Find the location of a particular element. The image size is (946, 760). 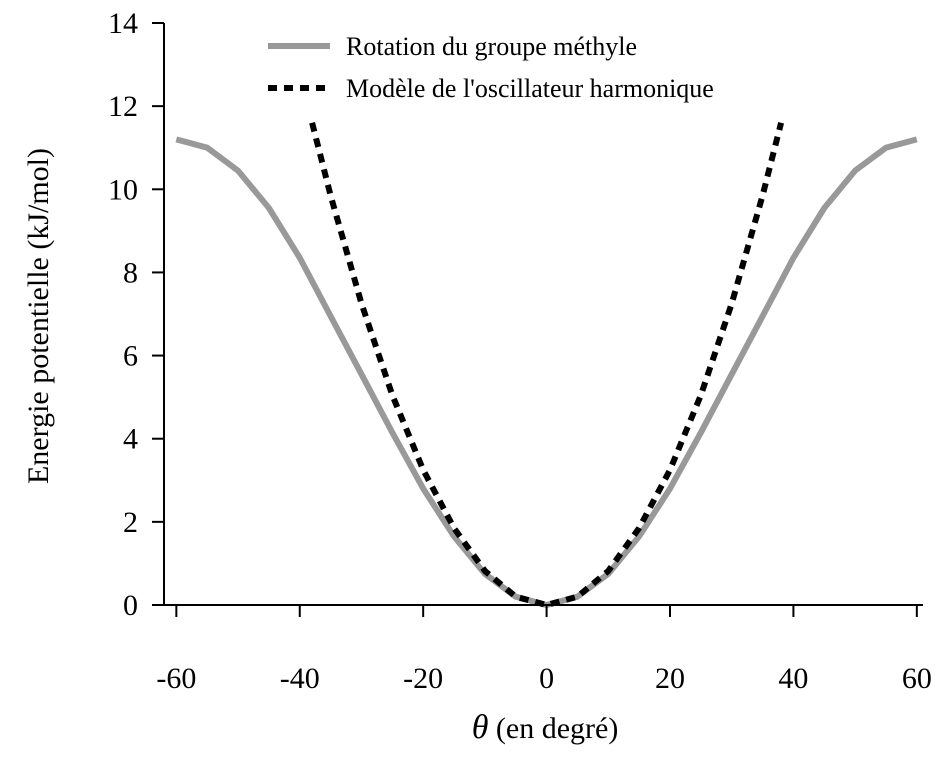

x-tick-label: -40 is located at coordinates (300, 678).